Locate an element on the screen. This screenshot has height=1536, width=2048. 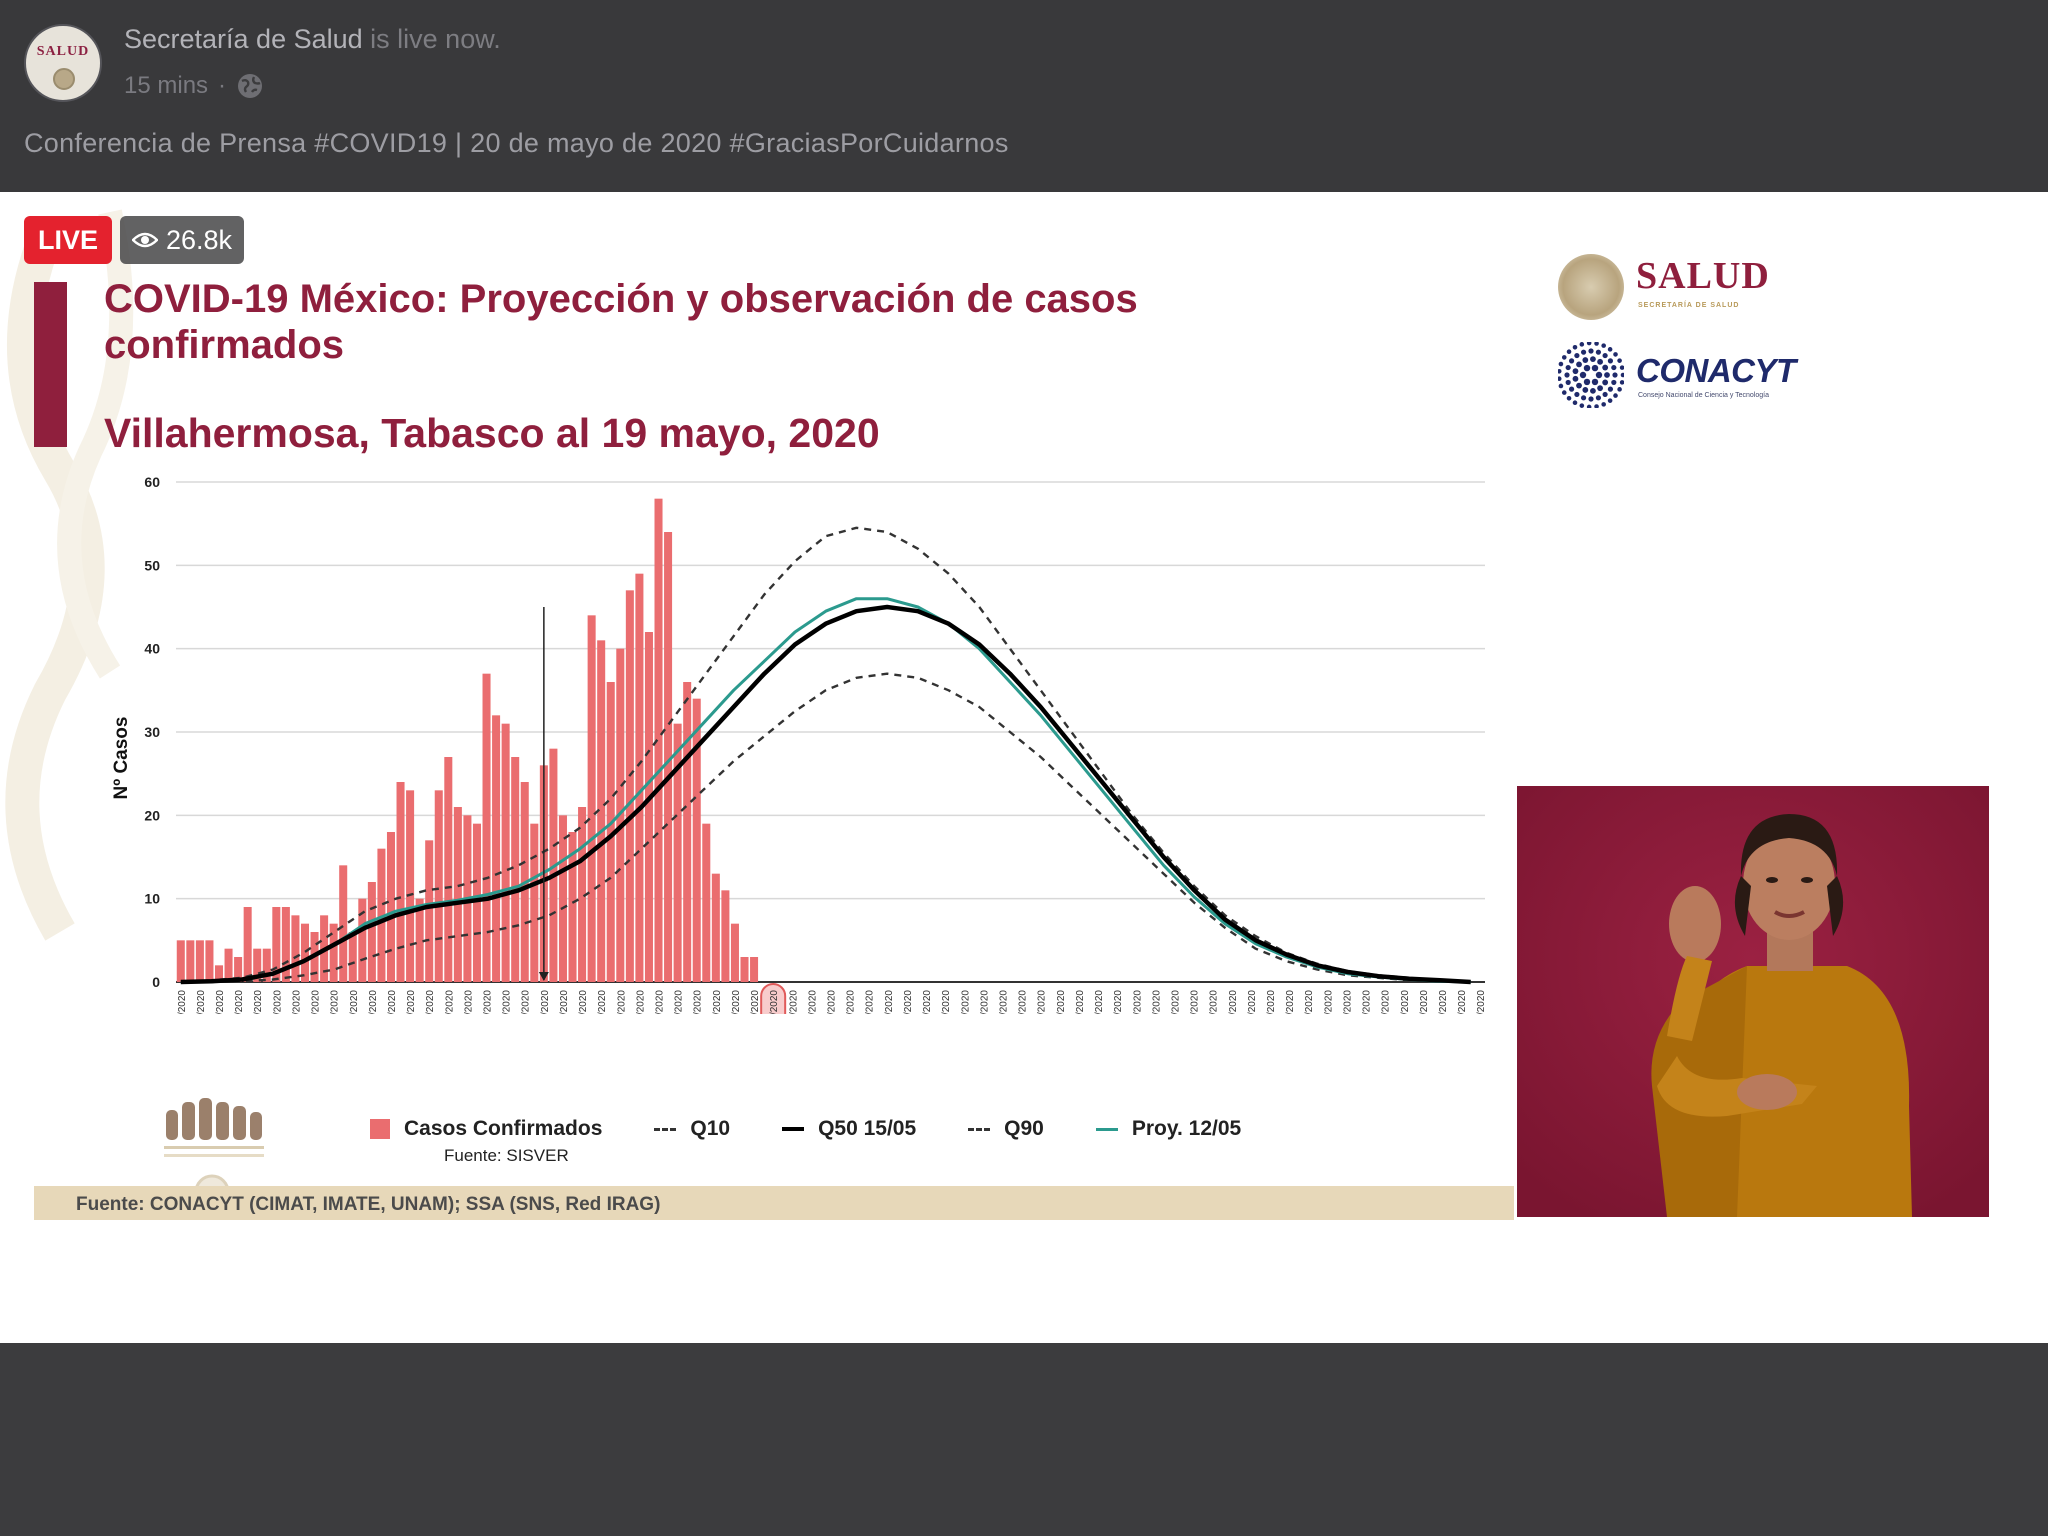
salud-logo-text: SALUD is located at coordinates (1703, 276).